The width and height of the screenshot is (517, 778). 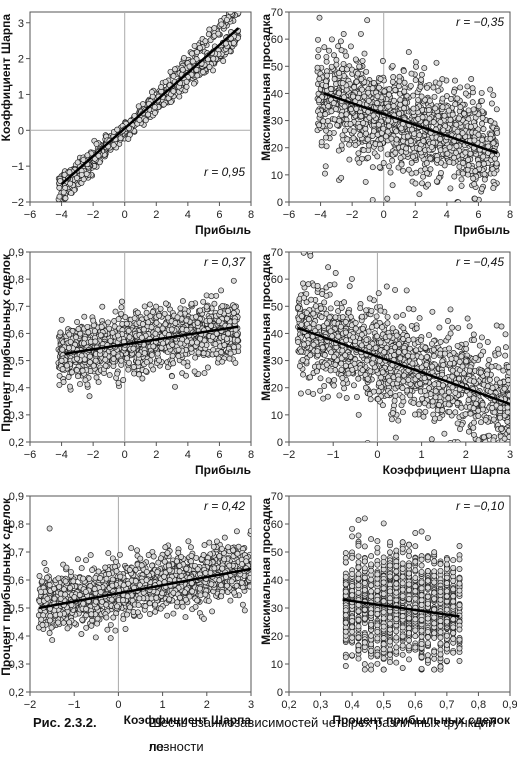 What do you see at coordinates (482, 230) in the screenshot?
I see `x-axis-label: Прибыль` at bounding box center [482, 230].